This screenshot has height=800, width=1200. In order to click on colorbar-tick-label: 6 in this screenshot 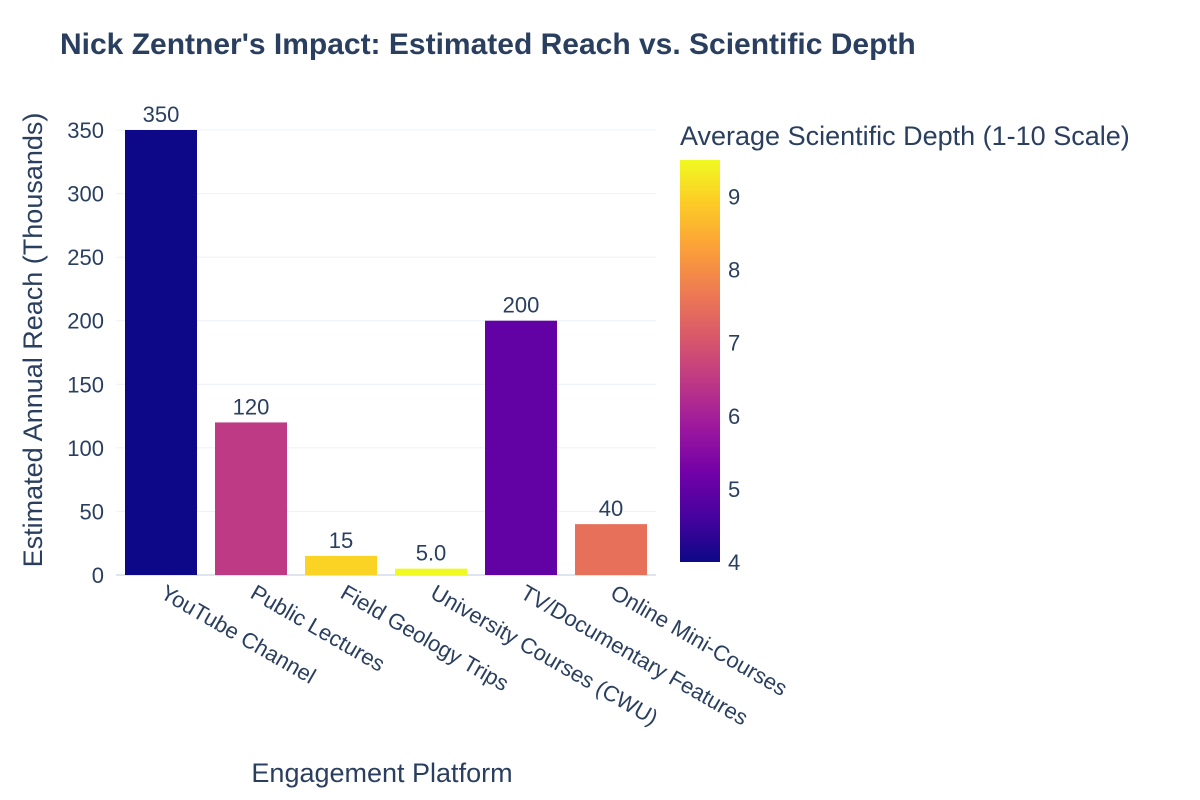, I will do `click(734, 416)`.